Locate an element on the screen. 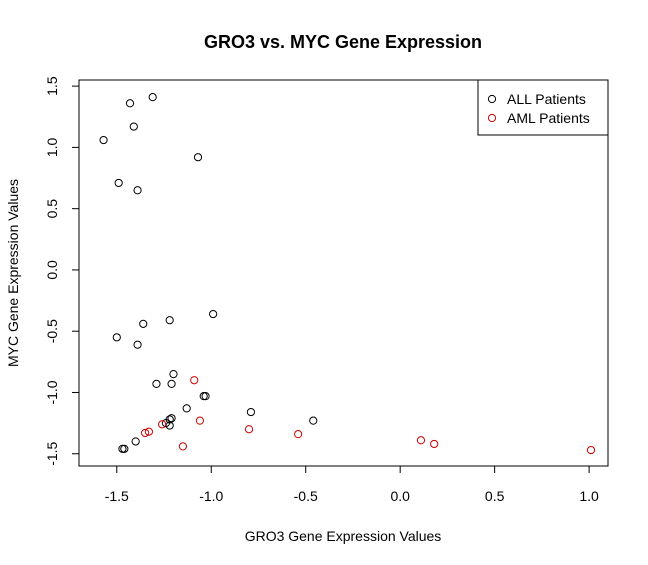 The image size is (648, 565). y-axis: -1.5 -1.0 -0.5 0.0 0.5 1.0 1.5 is located at coordinates (62, 271).